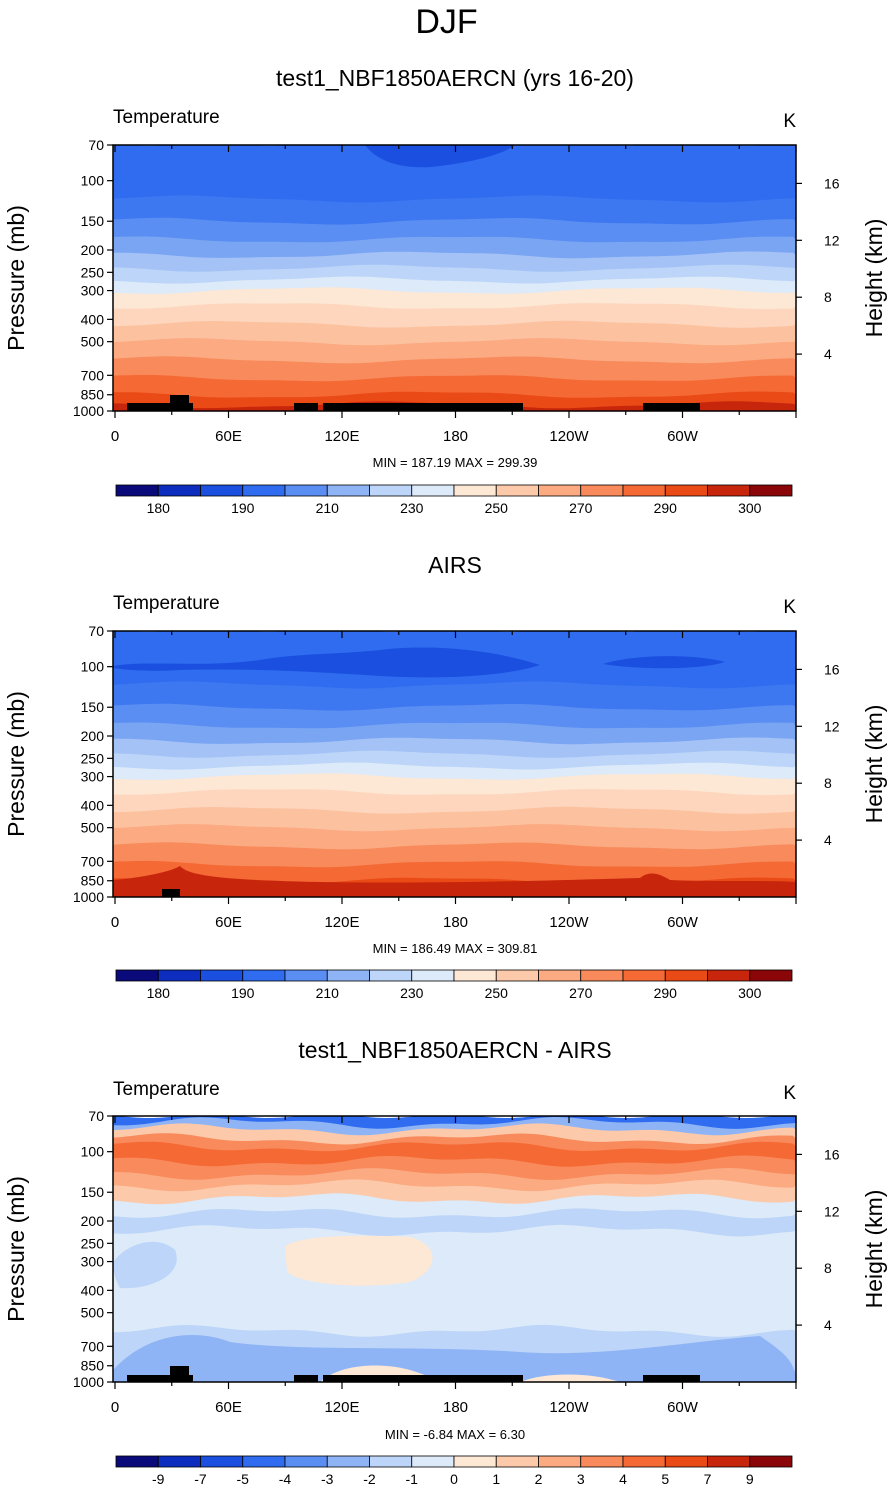 This screenshot has height=1492, width=893. What do you see at coordinates (243, 508) in the screenshot?
I see `colorbar-label: 190` at bounding box center [243, 508].